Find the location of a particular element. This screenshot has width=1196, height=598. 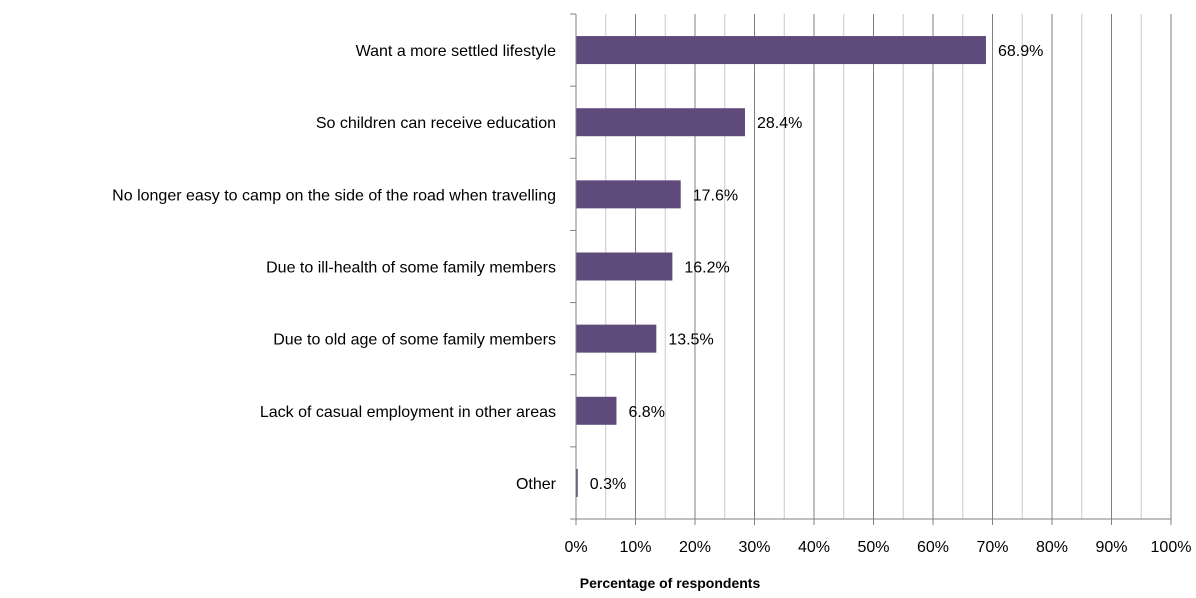

category-label: Due to ill-health of some family members is located at coordinates (411, 268).